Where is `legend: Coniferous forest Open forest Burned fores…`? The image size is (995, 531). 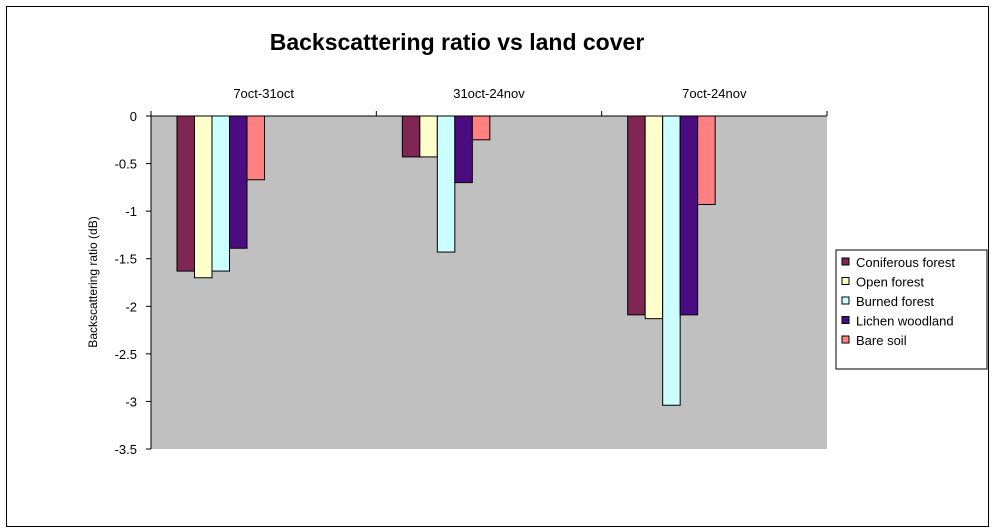 legend: Coniferous forest Open forest Burned fores… is located at coordinates (911, 309).